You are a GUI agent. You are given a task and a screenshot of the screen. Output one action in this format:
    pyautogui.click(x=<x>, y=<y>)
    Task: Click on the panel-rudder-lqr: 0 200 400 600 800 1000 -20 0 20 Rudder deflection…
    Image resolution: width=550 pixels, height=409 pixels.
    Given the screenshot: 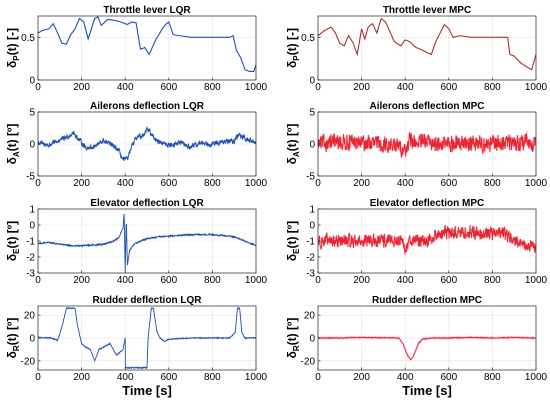 What is the action you would take?
    pyautogui.click(x=136, y=346)
    